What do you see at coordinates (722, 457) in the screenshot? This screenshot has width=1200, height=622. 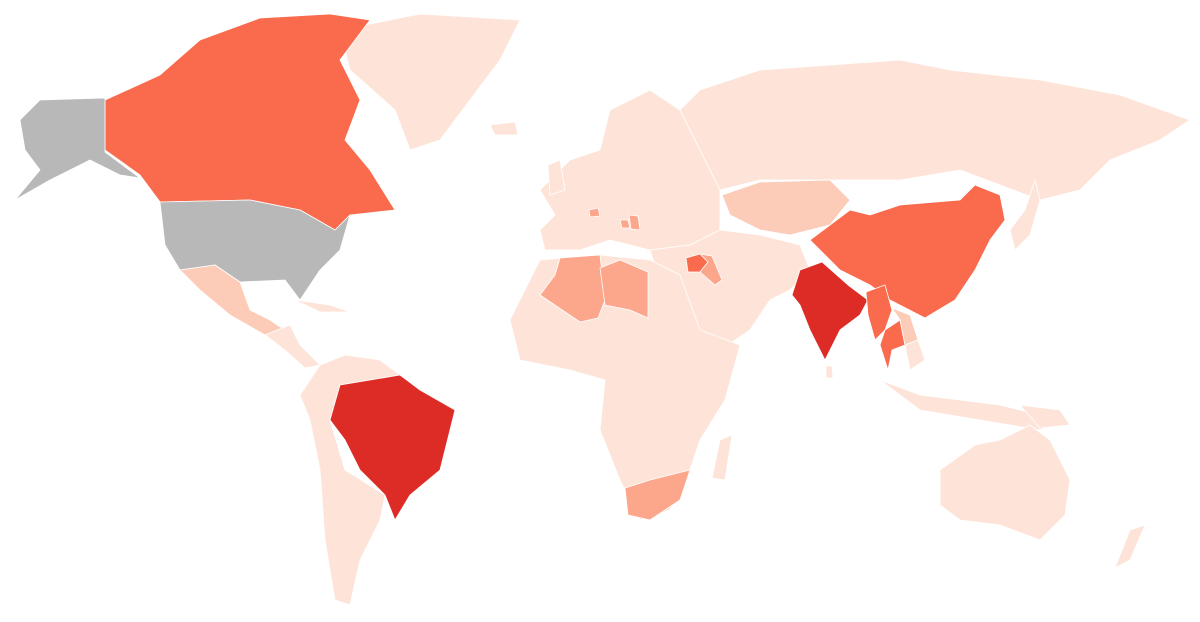 I see `country-madagascar` at bounding box center [722, 457].